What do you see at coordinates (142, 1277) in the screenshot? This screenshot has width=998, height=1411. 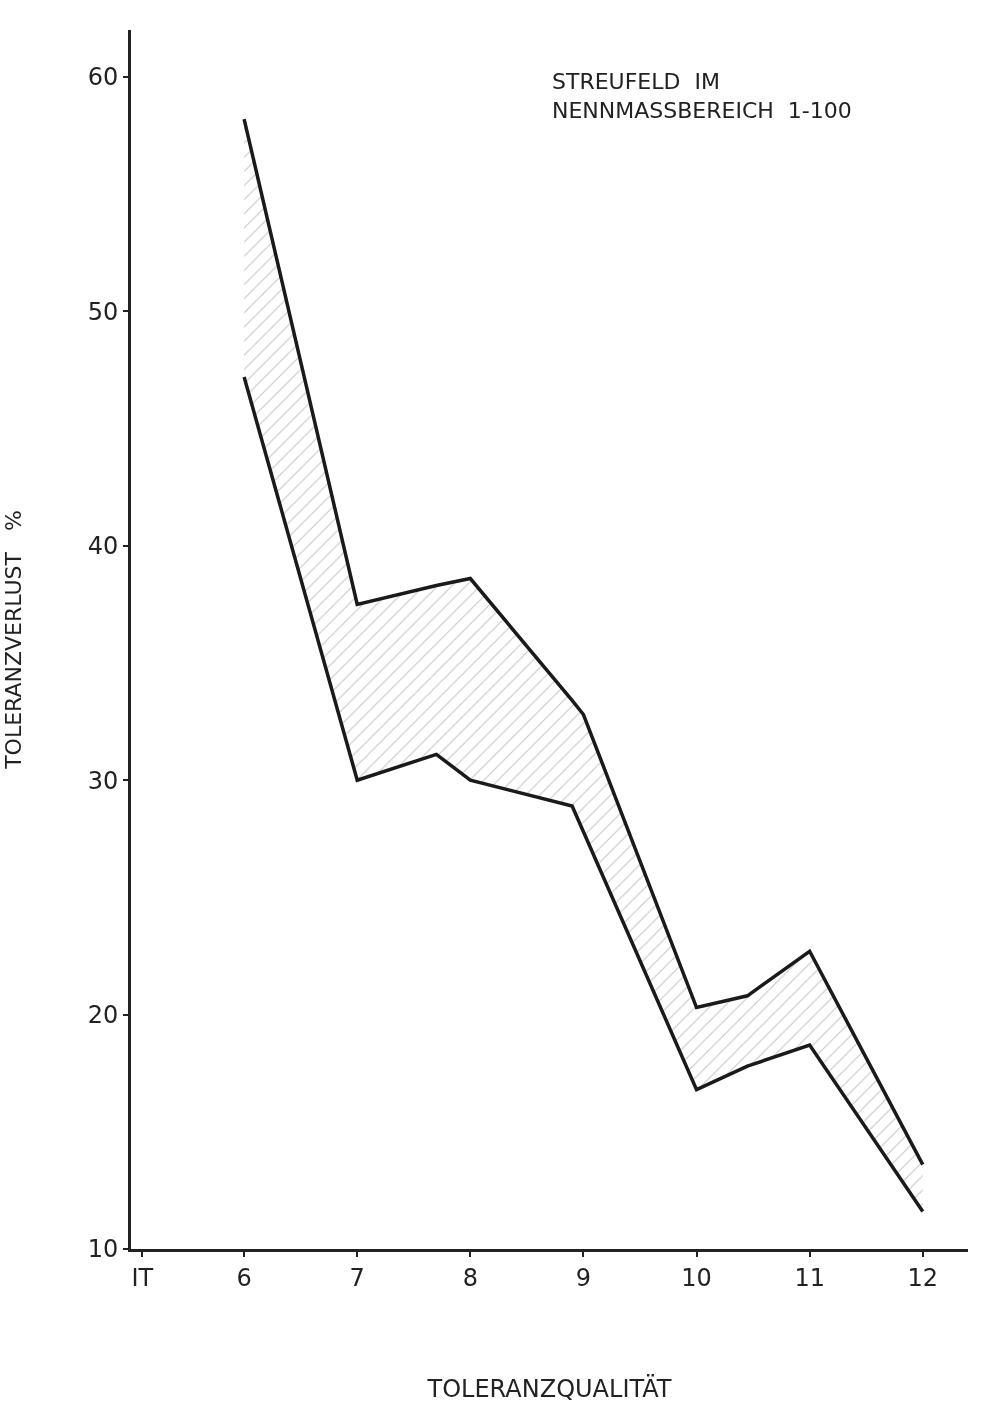 I see `x-tick-label: IT` at bounding box center [142, 1277].